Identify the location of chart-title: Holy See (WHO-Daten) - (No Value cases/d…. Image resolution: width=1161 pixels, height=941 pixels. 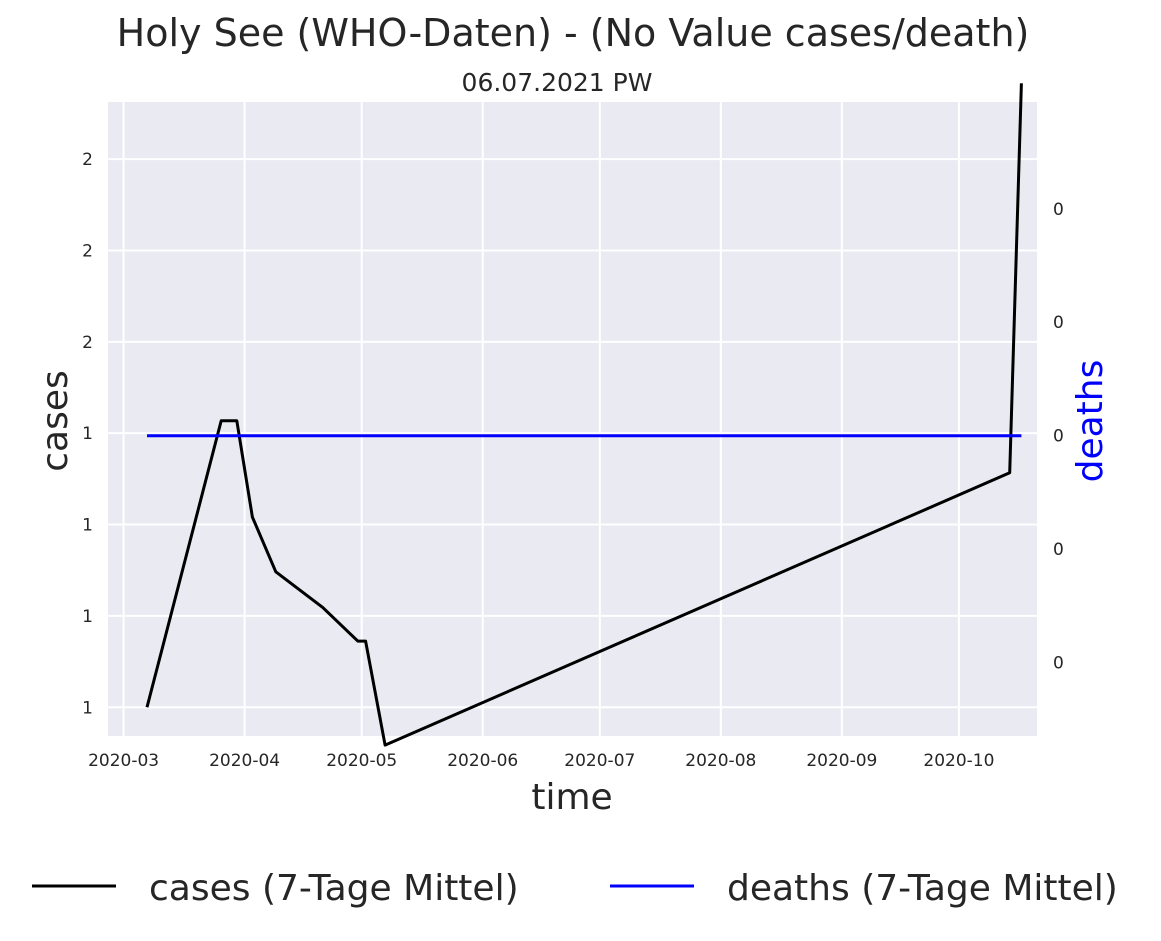
(573, 33).